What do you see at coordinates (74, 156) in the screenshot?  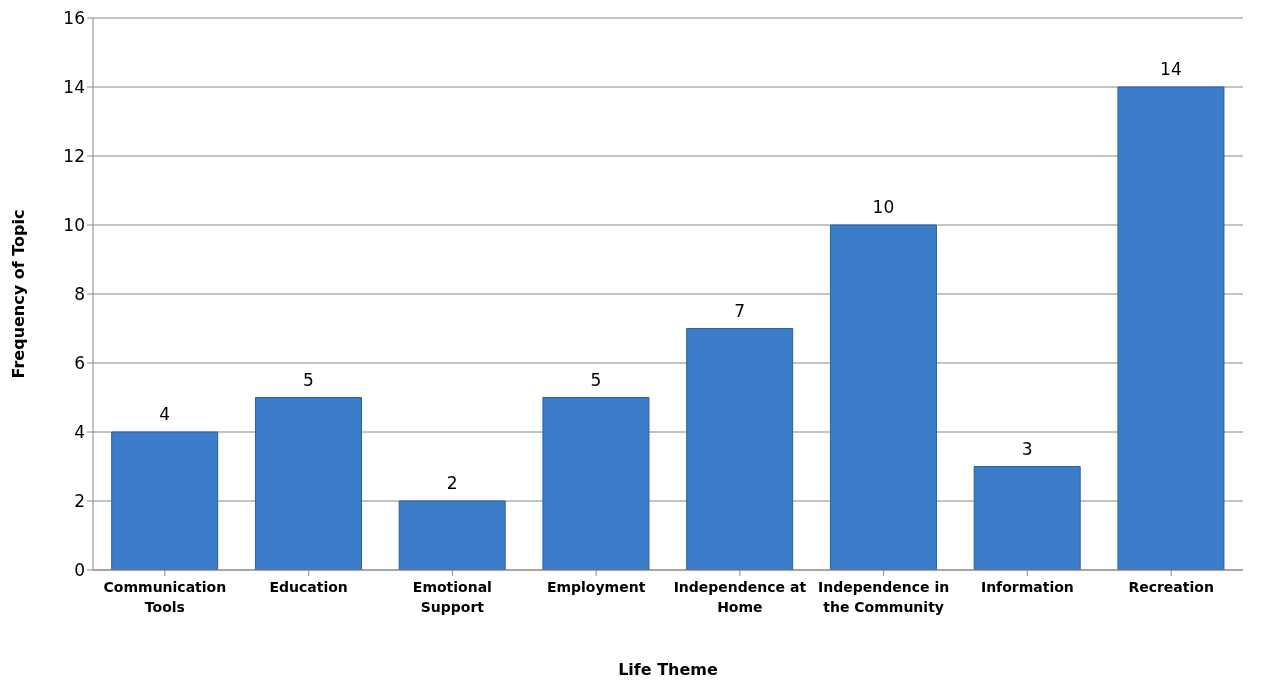 I see `y-tick-label: 12` at bounding box center [74, 156].